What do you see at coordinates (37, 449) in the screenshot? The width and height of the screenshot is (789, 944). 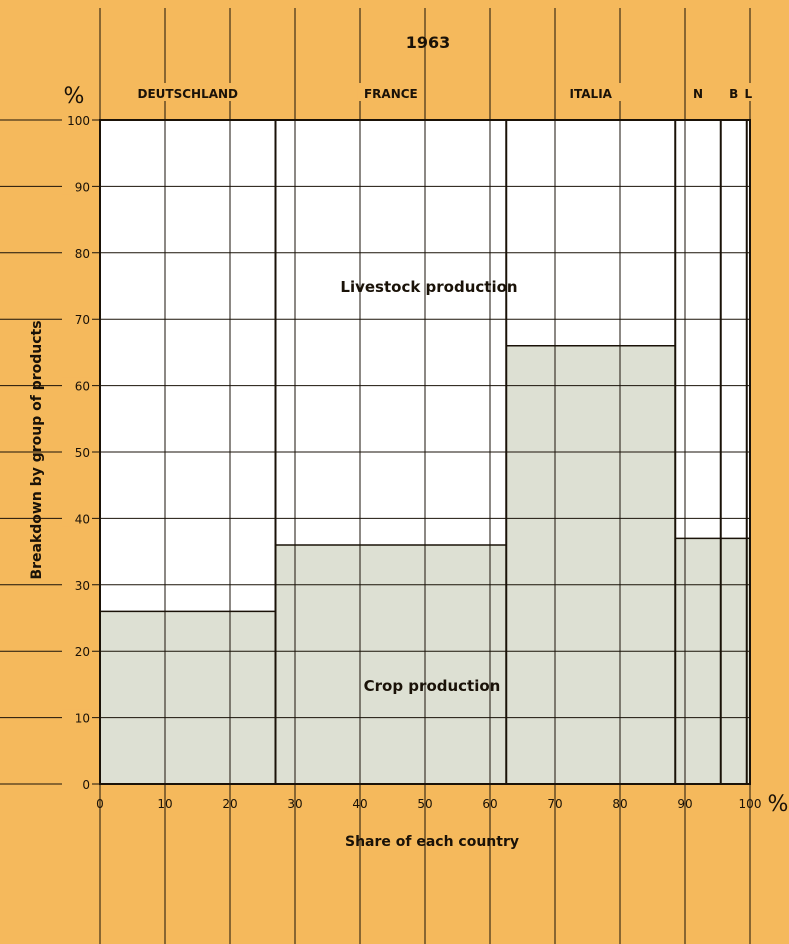 I see `y-axis-label: Breakdown by group of products` at bounding box center [37, 449].